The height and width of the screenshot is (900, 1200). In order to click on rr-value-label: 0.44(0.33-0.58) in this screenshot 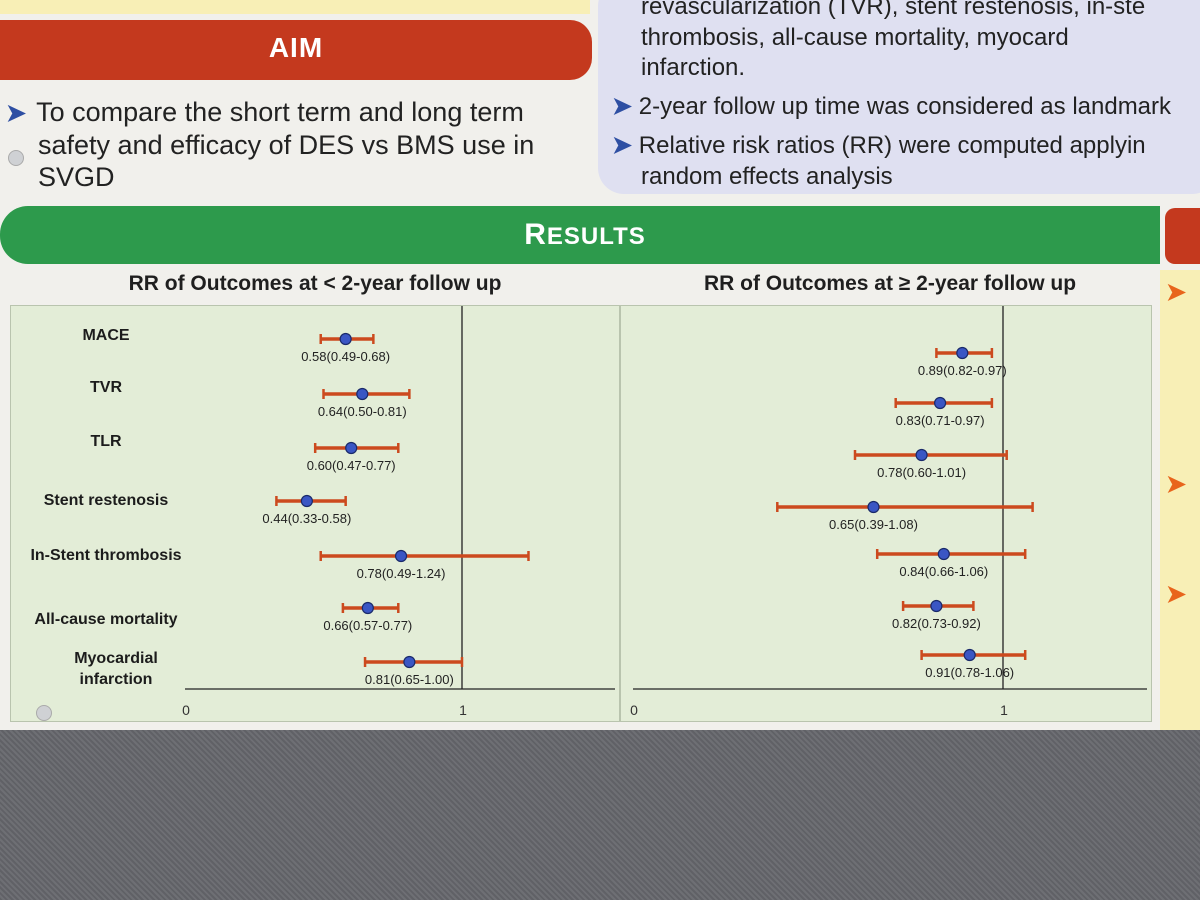, I will do `click(306, 518)`.